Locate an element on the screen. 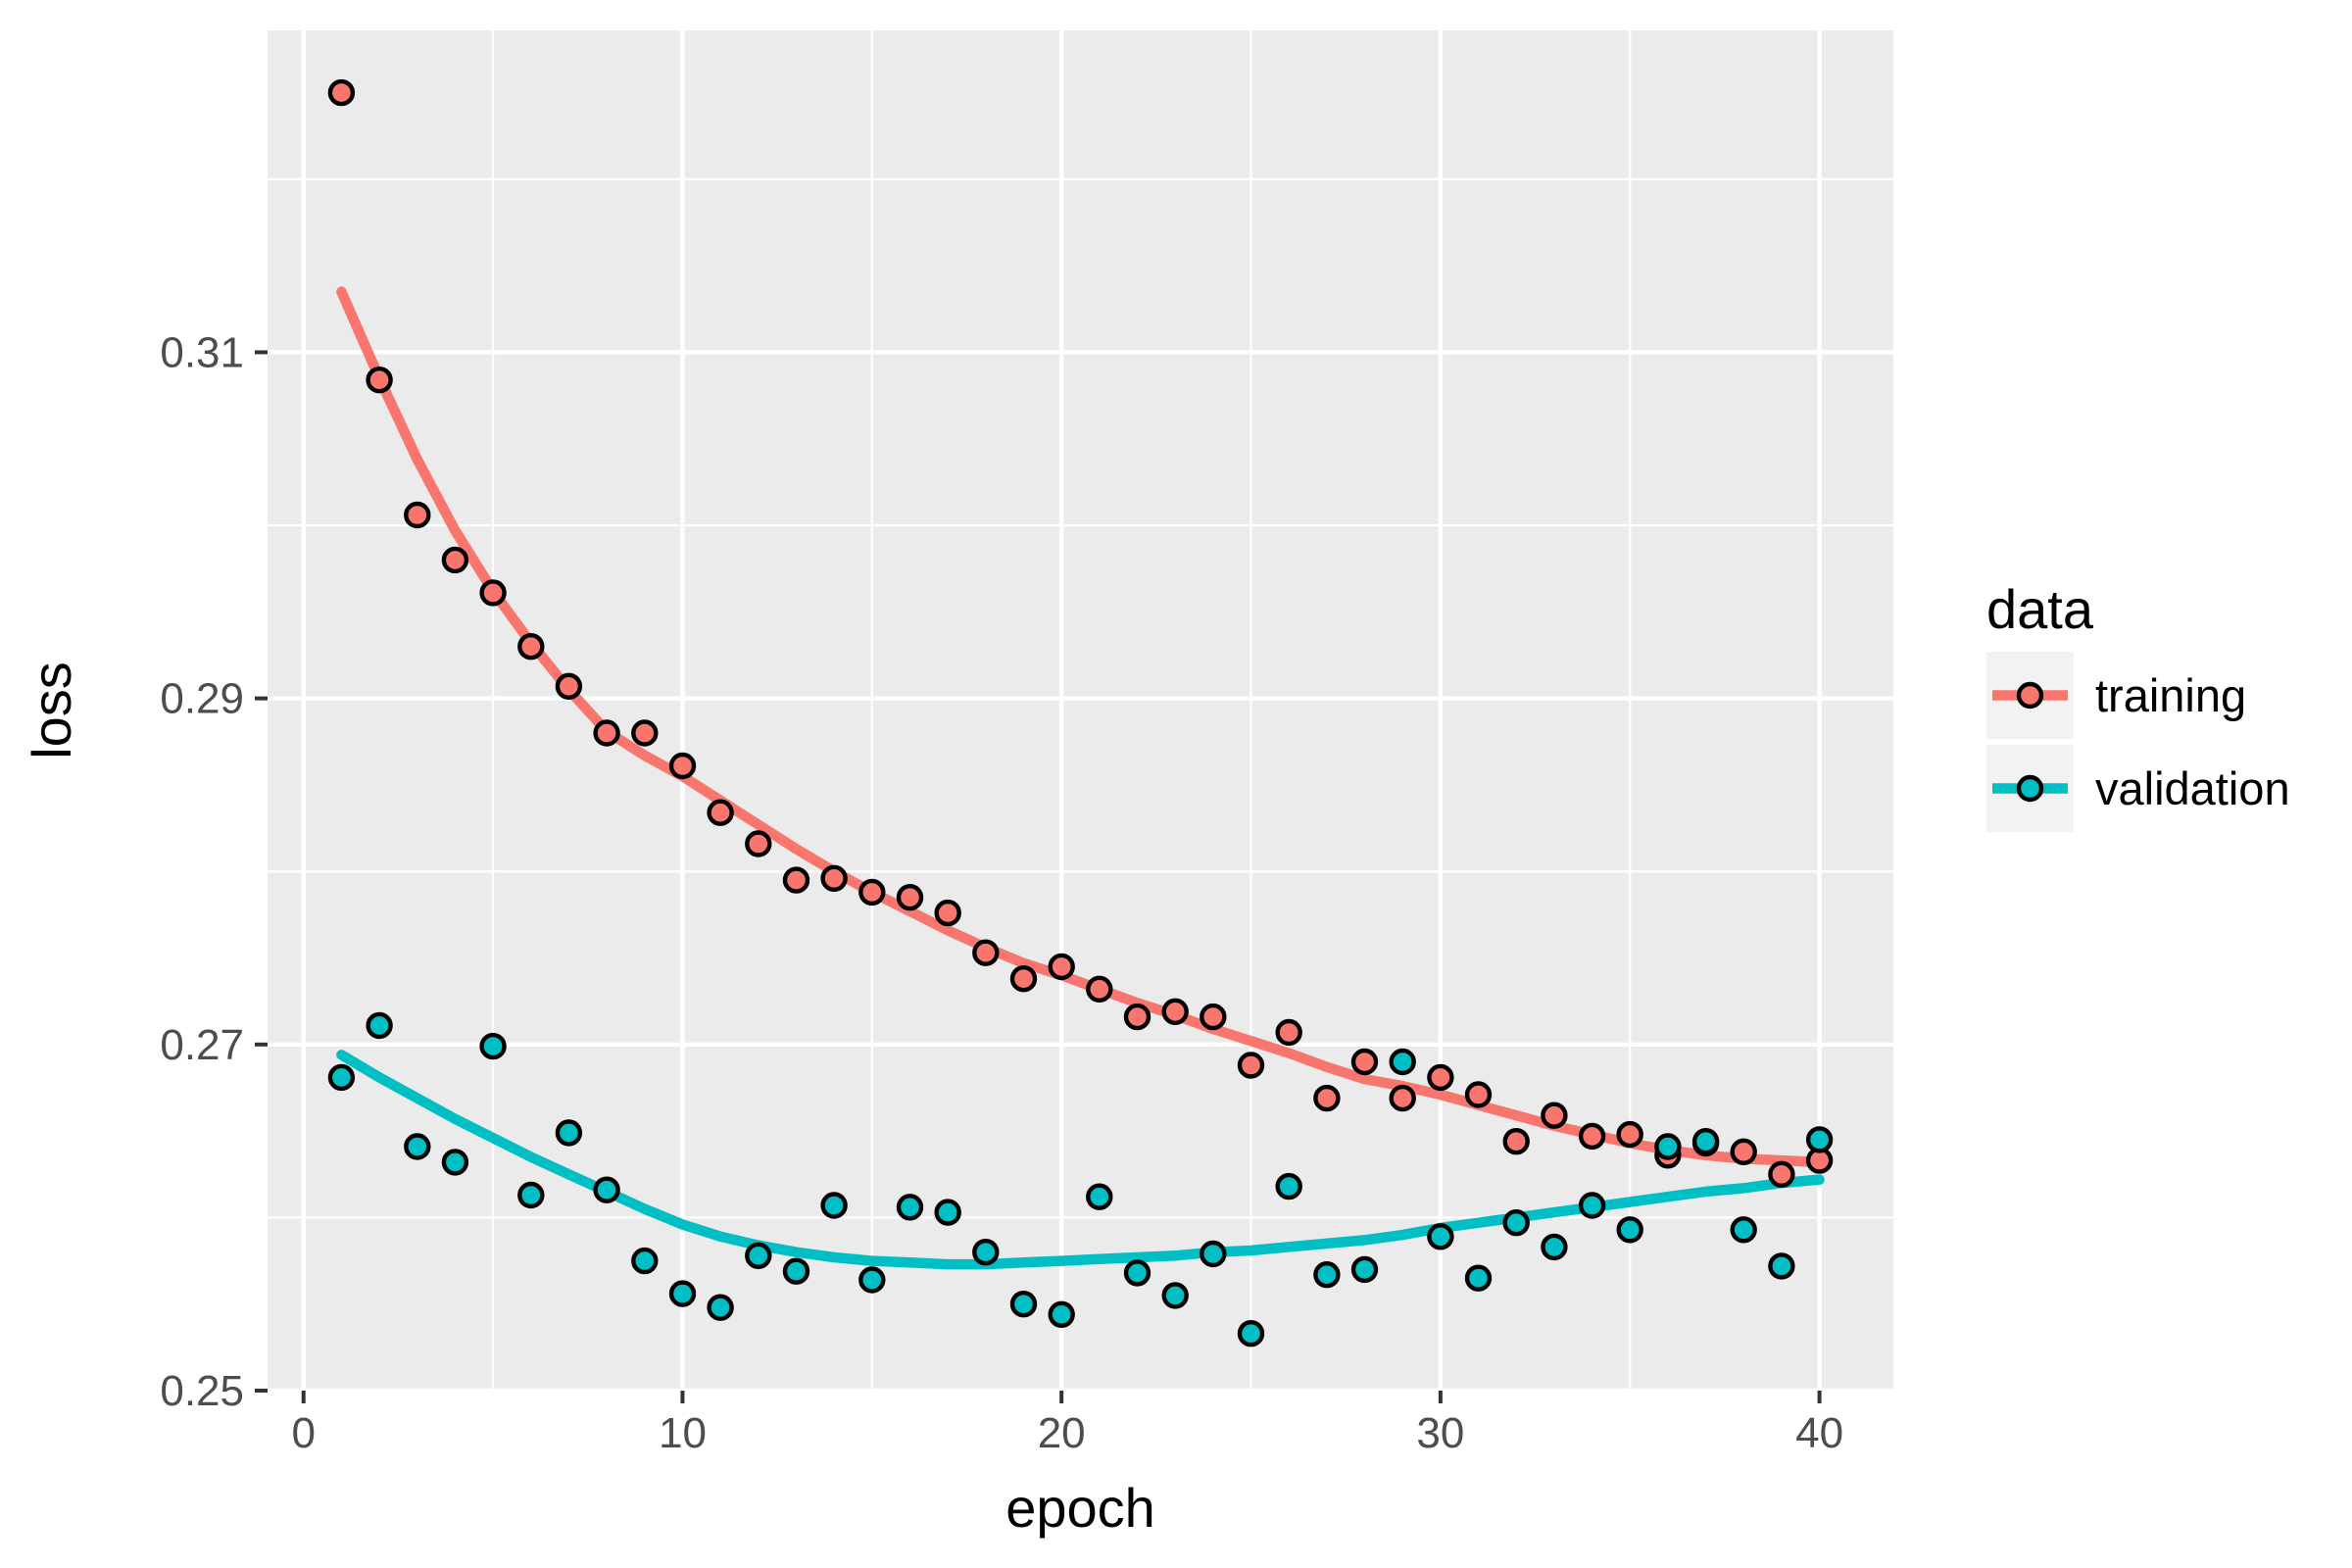 The width and height of the screenshot is (2352, 1568). y-tick-label: 0.29 is located at coordinates (202, 699).